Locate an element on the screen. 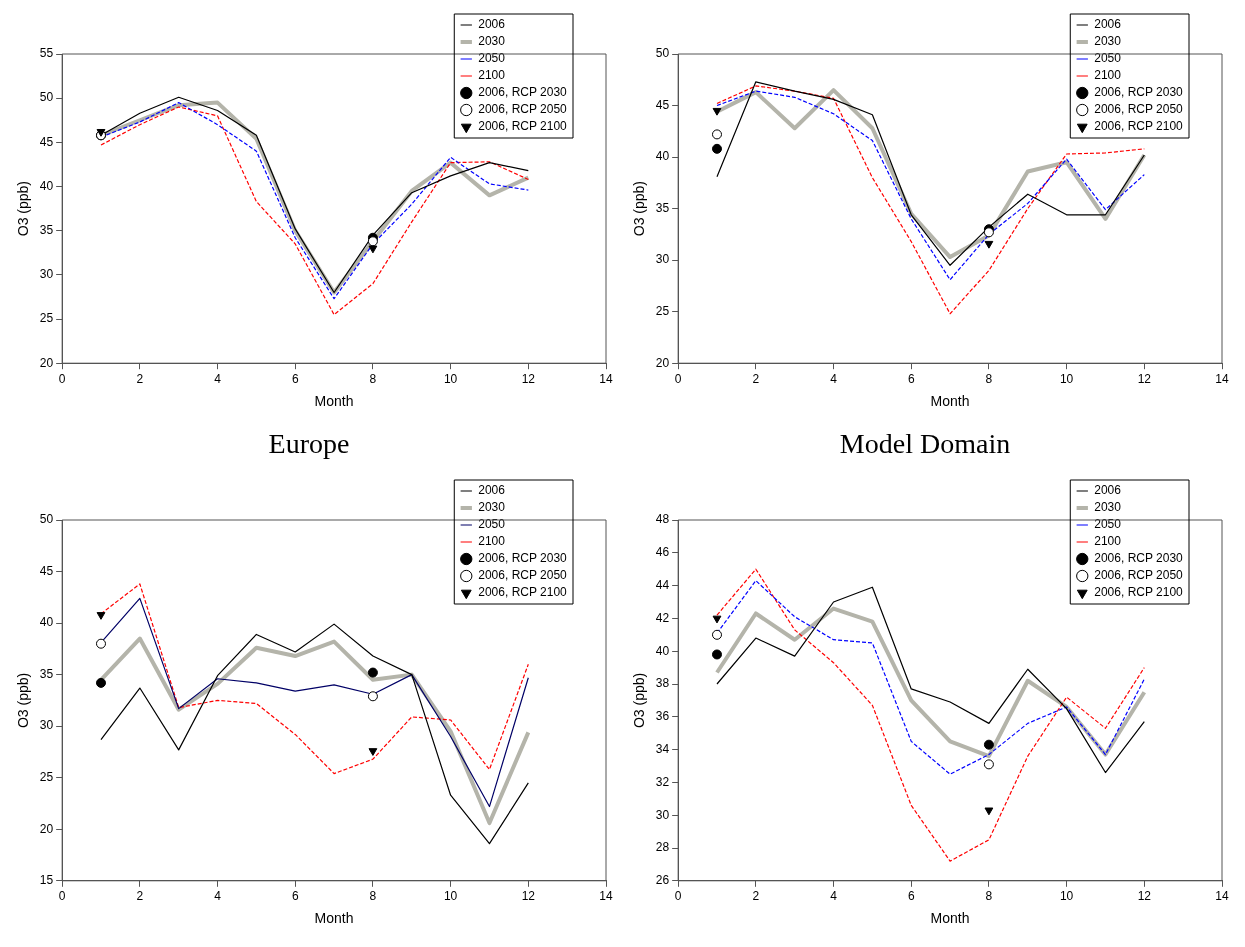 Image resolution: width=1245 pixels, height=947 pixels. y-tick-label: 28 is located at coordinates (662, 847).